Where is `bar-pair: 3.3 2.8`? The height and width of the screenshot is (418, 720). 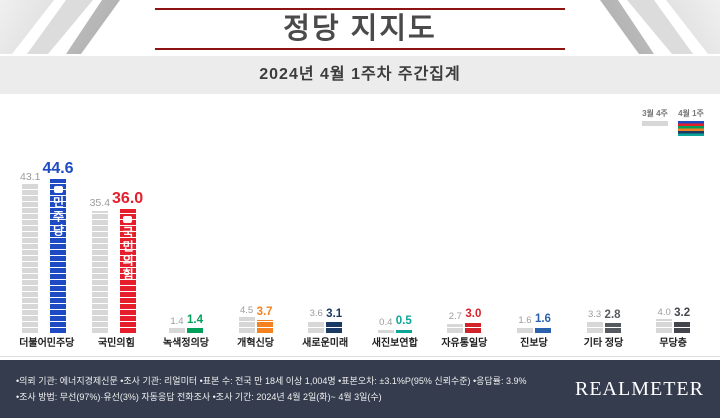
bar-pair: 3.3 2.8 is located at coordinates (603, 320).